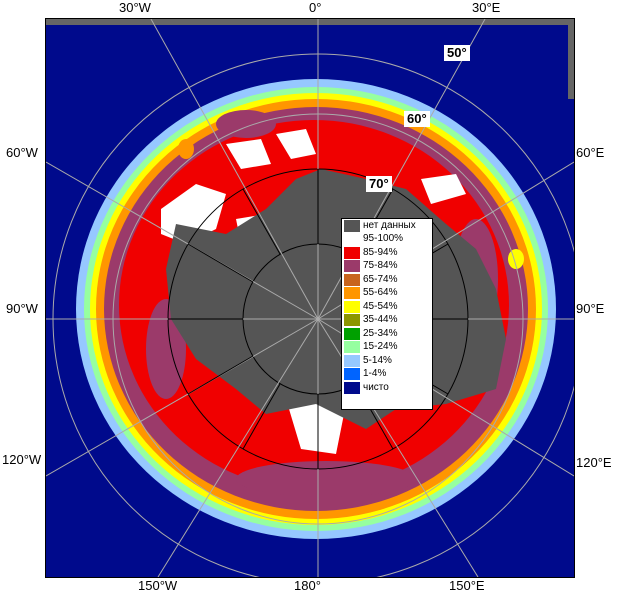 The height and width of the screenshot is (594, 617). I want to click on legend-label: 5-14%, so click(377, 360).